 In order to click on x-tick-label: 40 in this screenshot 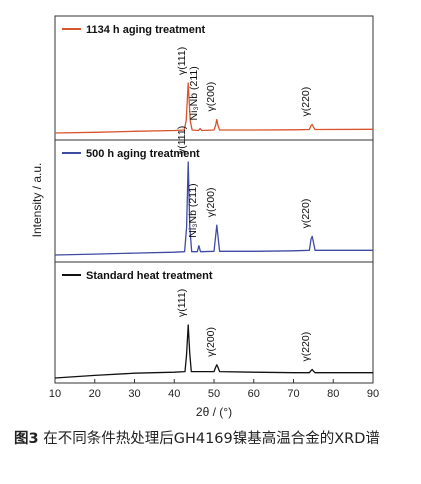, I will do `click(174, 394)`.